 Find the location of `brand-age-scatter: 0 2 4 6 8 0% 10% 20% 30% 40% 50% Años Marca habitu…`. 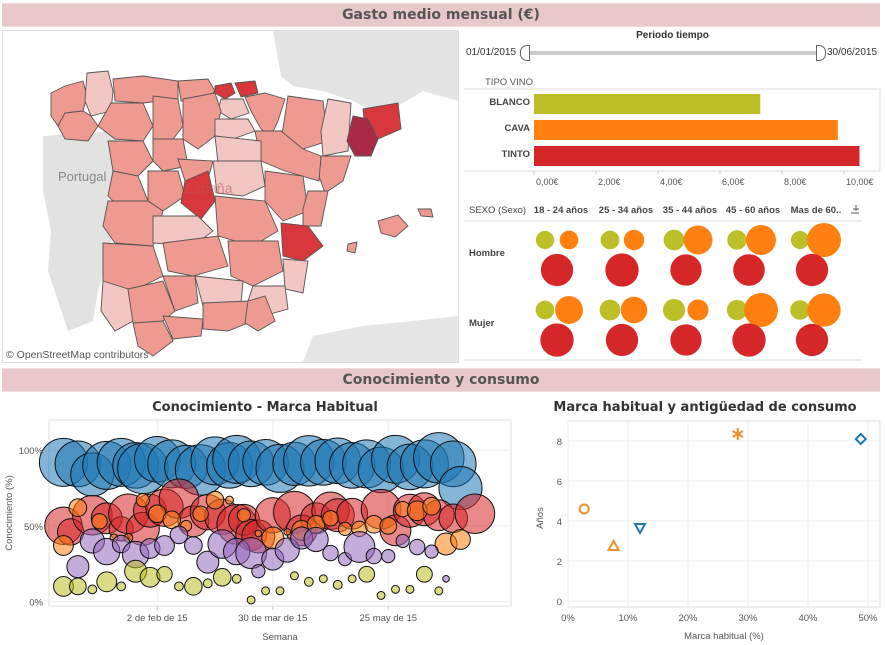

brand-age-scatter: 0 2 4 6 8 0% 10% 20% 30% 40% 50% Años Marca habitu… is located at coordinates (707, 530).